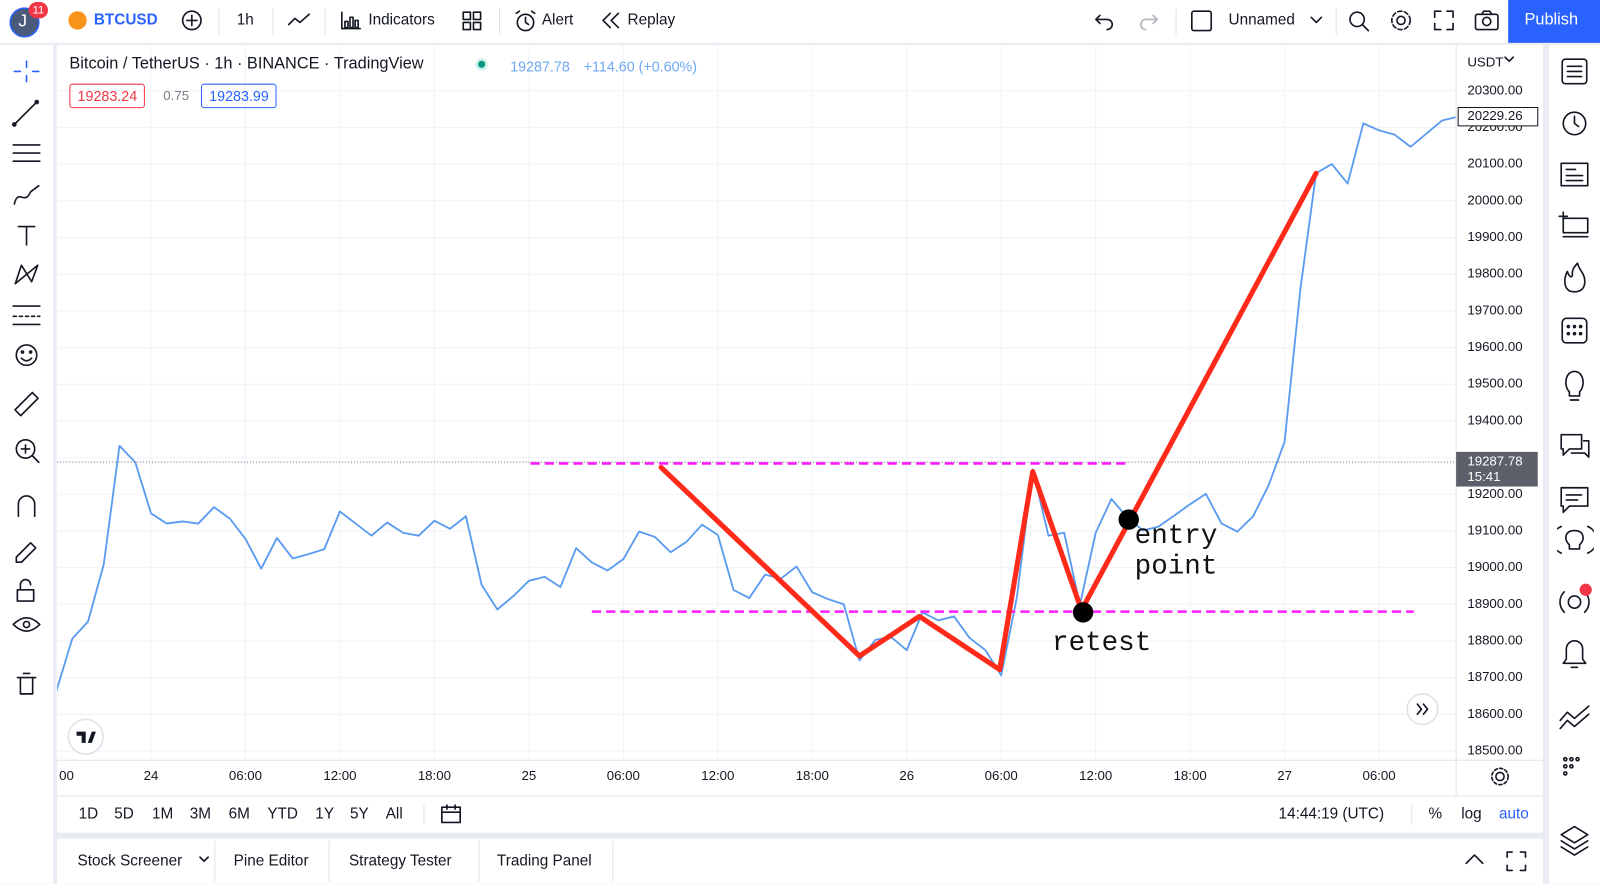 The height and width of the screenshot is (884, 1600). I want to click on last-price-label: 20229.26, so click(1494, 115).